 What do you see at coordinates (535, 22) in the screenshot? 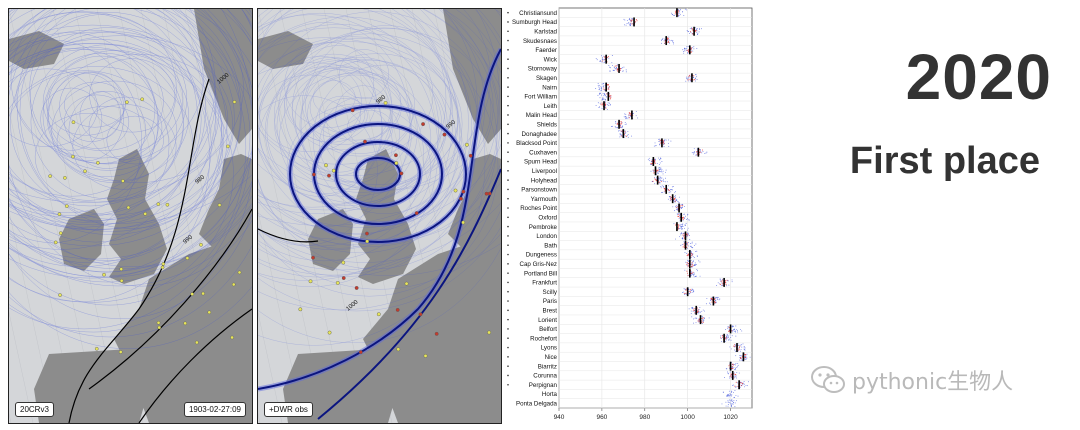
I see `station-label: Sumburgh Head` at bounding box center [535, 22].